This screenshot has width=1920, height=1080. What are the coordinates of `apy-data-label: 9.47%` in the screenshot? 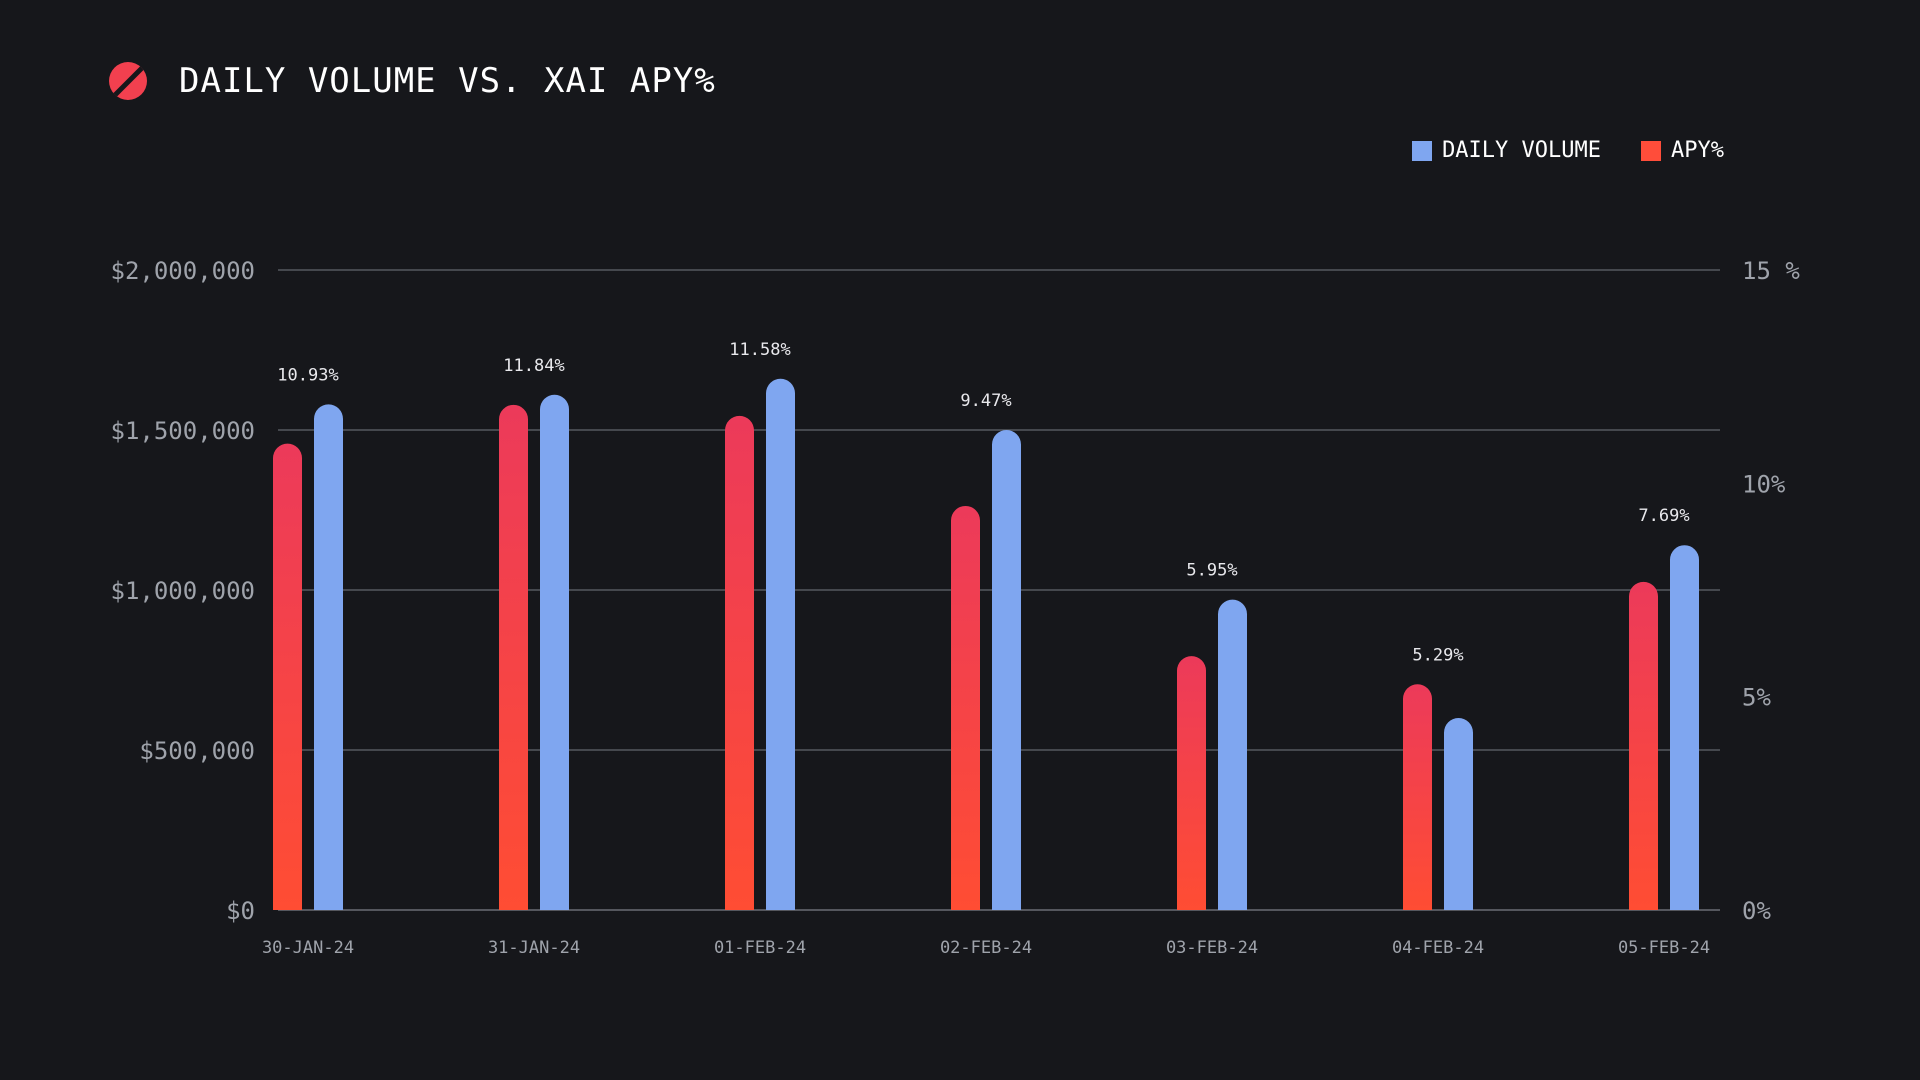 It's located at (985, 401).